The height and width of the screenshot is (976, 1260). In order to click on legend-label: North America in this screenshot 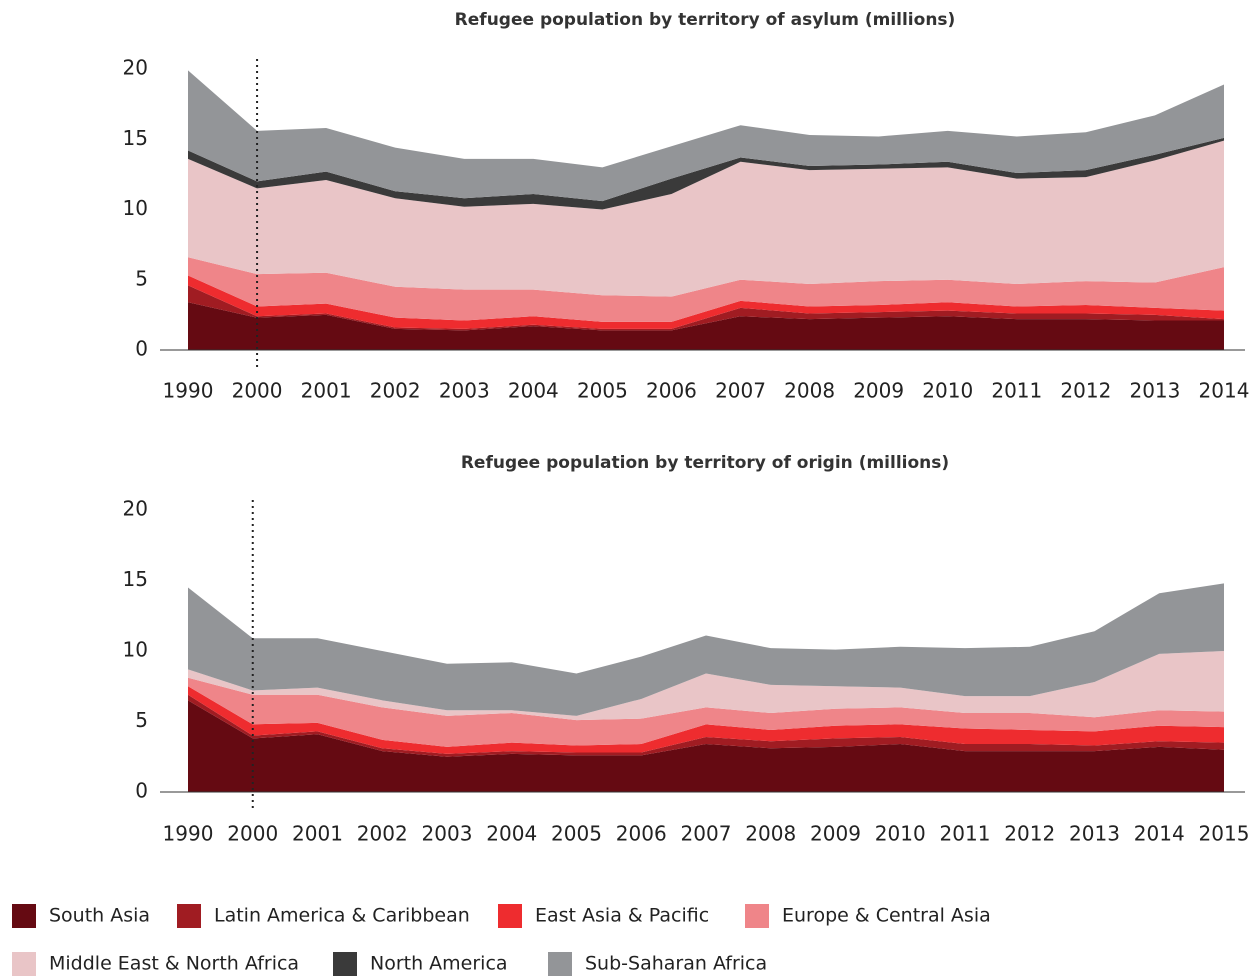, I will do `click(439, 964)`.